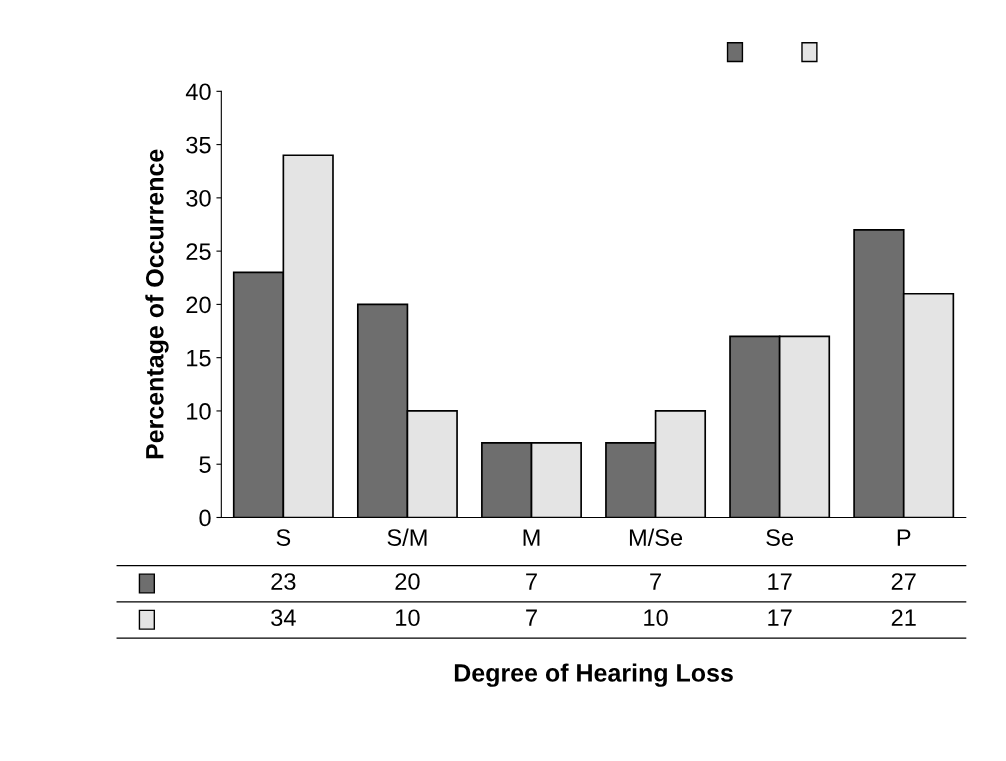 Image resolution: width=1006 pixels, height=761 pixels. I want to click on y-tick-label: 0, so click(205, 518).